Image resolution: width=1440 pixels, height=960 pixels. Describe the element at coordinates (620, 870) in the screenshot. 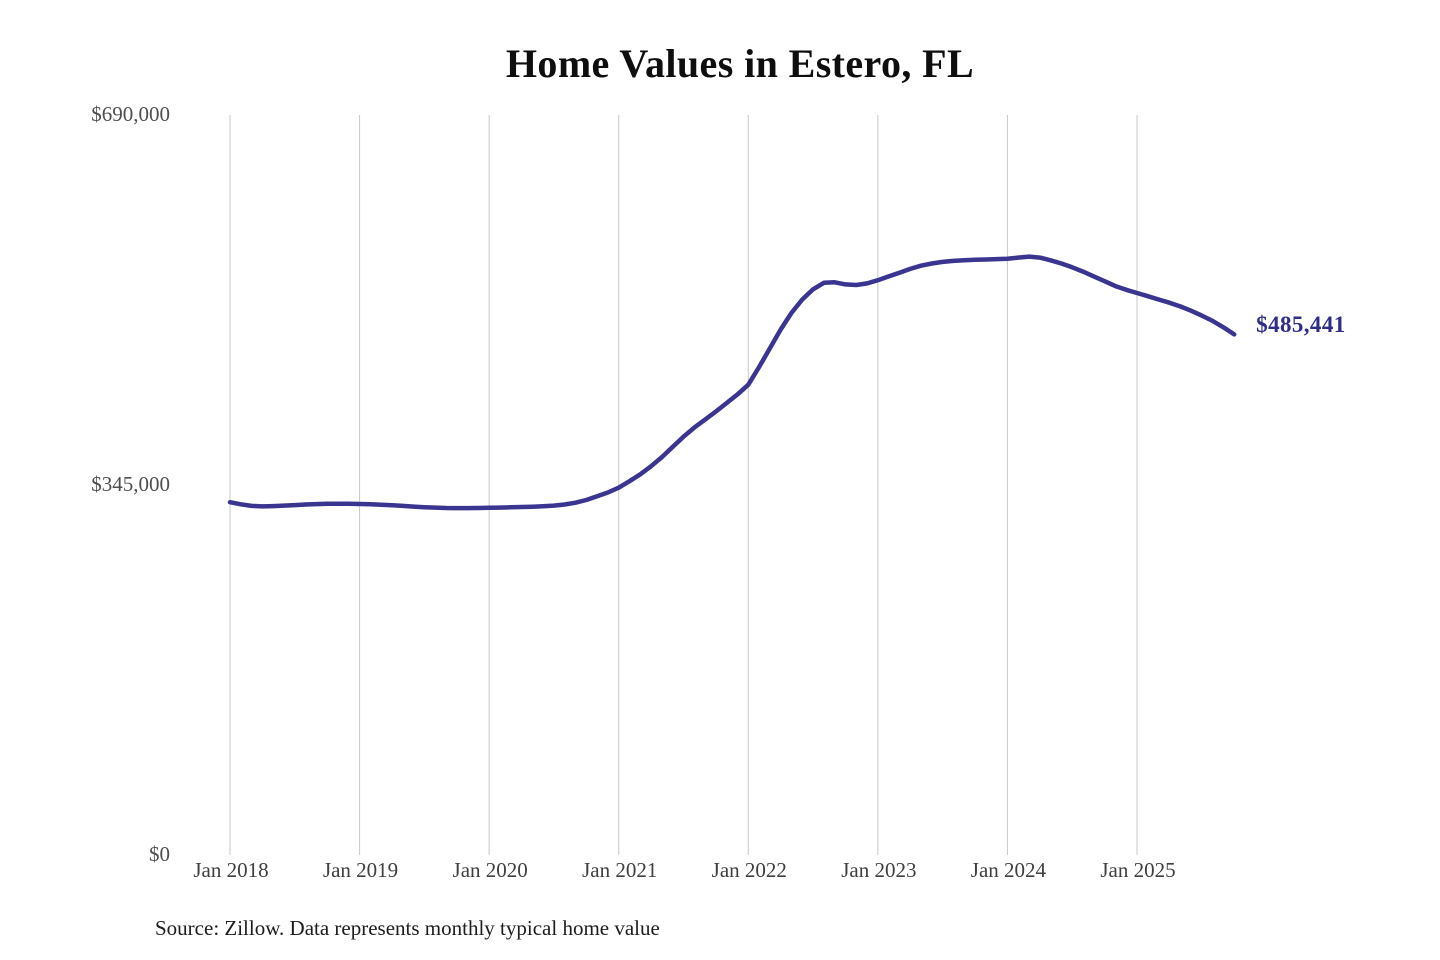

I see `x-tick-label: Jan 2021` at that location.